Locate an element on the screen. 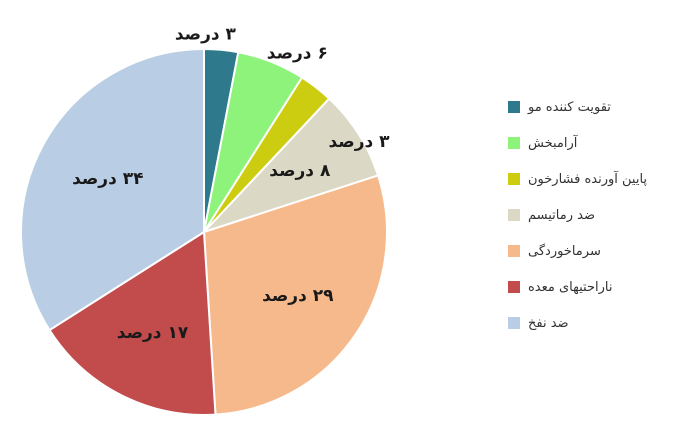 Image resolution: width=692 pixels, height=429 pixels. legend-item-5: ناراحتیهای معده is located at coordinates (600, 287).